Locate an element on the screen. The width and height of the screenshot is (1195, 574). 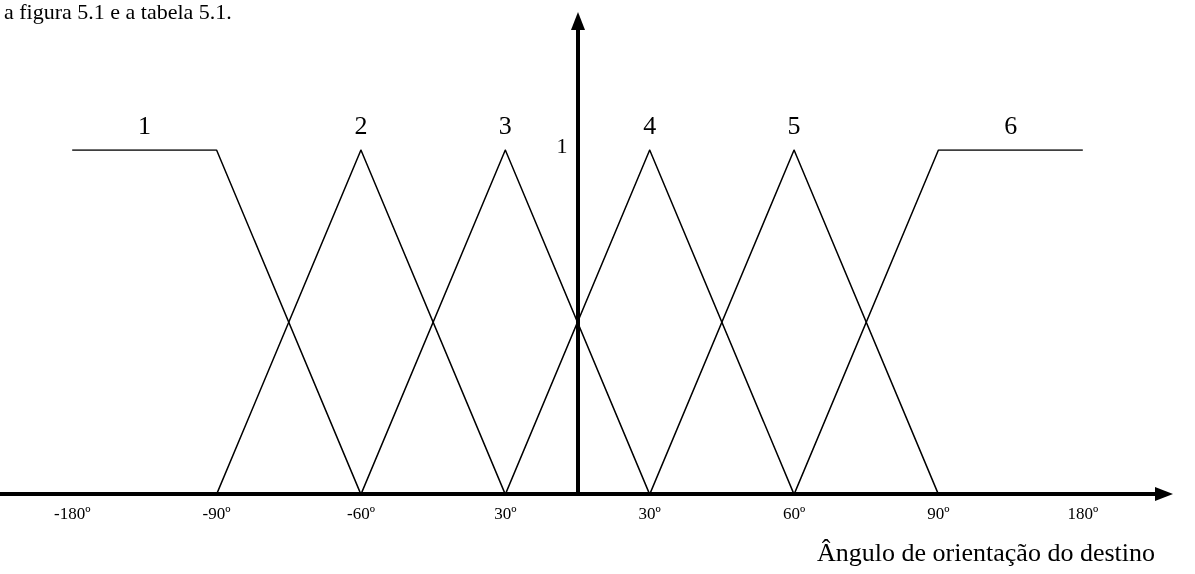
x-tick-label: -60º is located at coordinates (360, 514).